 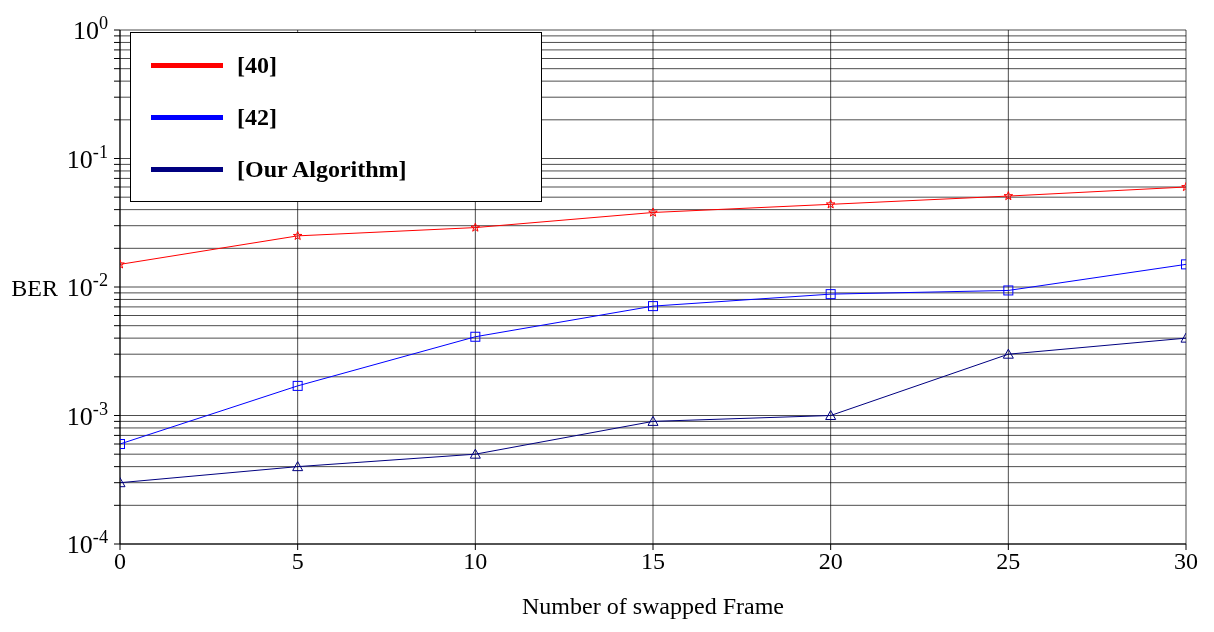 I want to click on y-tick-label: 10$^{-2}$, so click(x=87, y=286).